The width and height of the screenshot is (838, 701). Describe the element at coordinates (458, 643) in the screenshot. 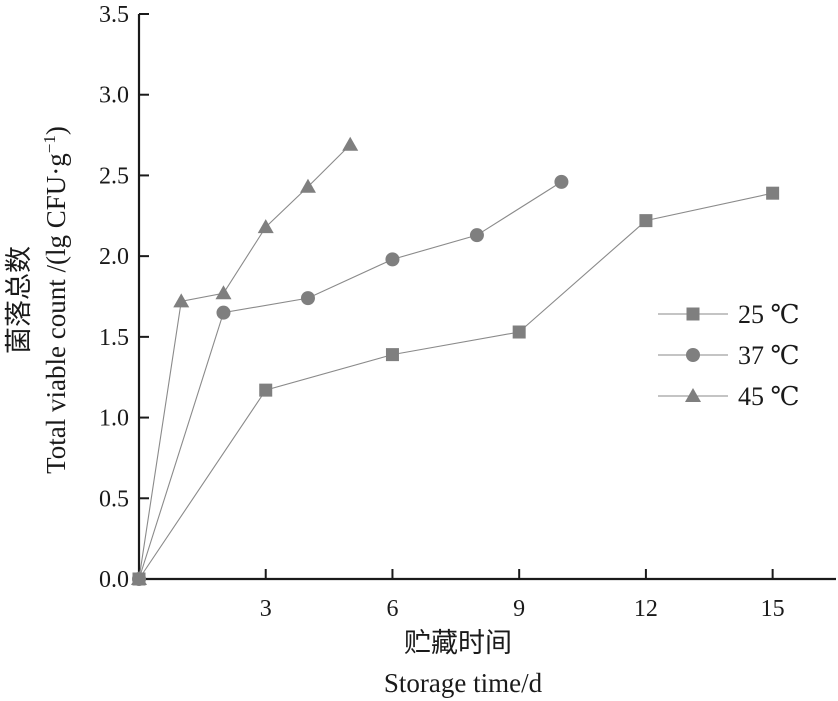

I see `x-axis-title-cn: 贮藏时间` at that location.